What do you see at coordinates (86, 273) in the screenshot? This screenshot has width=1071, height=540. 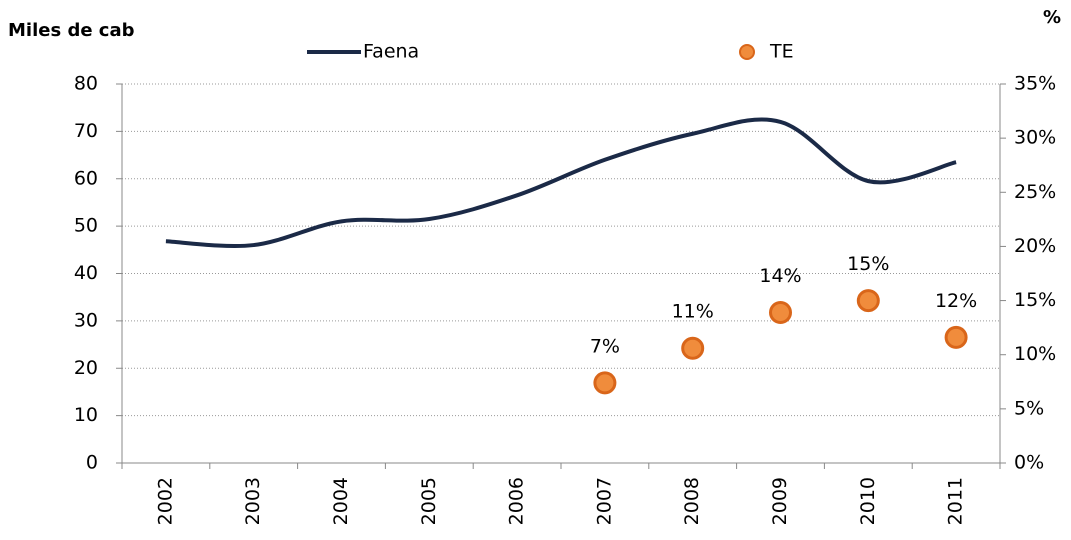 I see `y-tick-label: 40` at bounding box center [86, 273].